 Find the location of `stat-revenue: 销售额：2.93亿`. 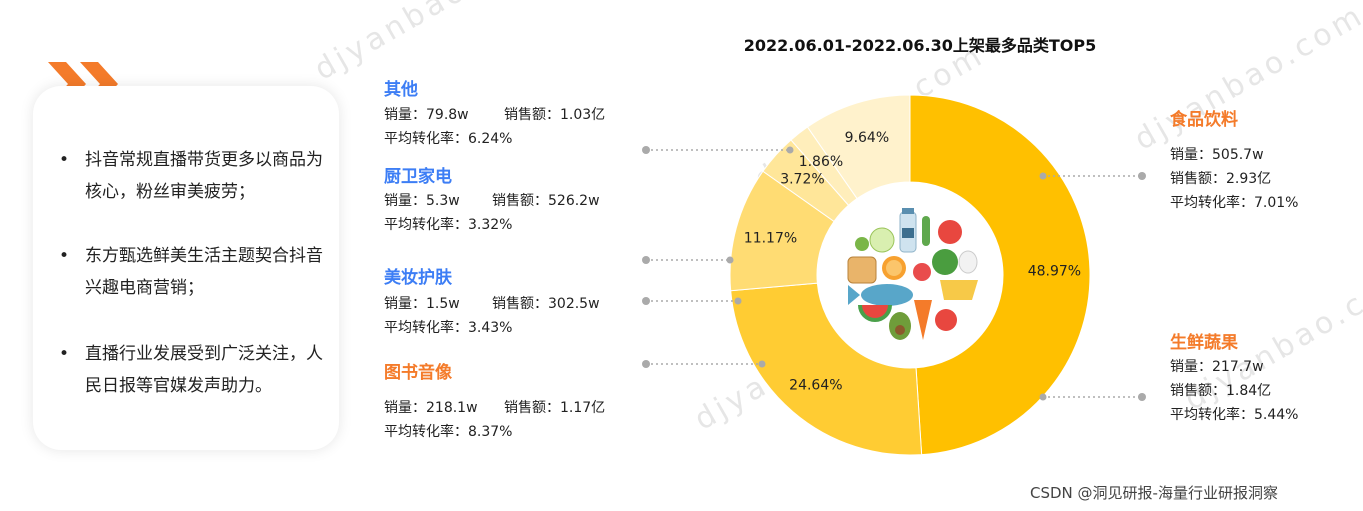

stat-revenue: 销售额：2.93亿 is located at coordinates (1221, 179).